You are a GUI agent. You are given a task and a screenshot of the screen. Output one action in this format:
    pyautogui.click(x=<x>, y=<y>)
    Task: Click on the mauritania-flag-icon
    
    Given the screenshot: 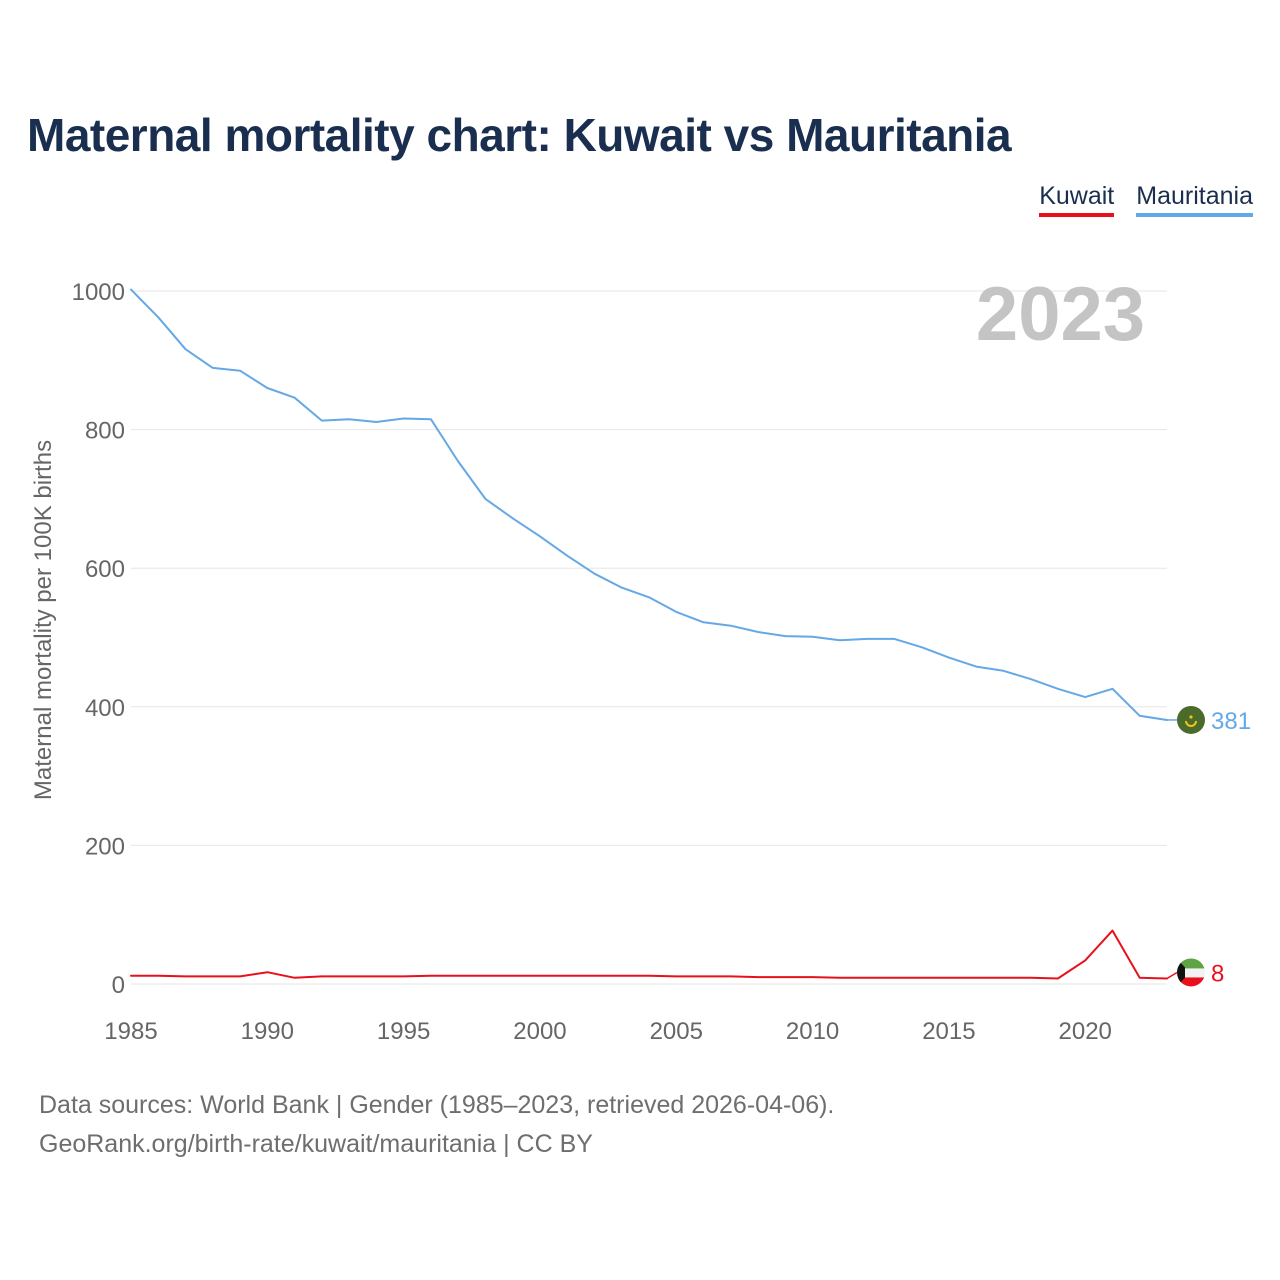 What is the action you would take?
    pyautogui.click(x=1191, y=719)
    